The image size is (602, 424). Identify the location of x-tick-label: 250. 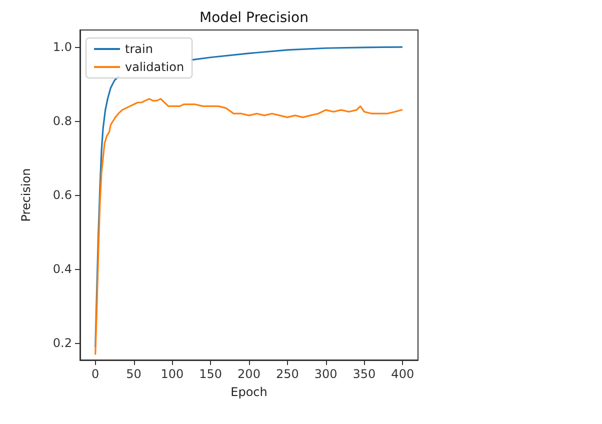
(287, 374).